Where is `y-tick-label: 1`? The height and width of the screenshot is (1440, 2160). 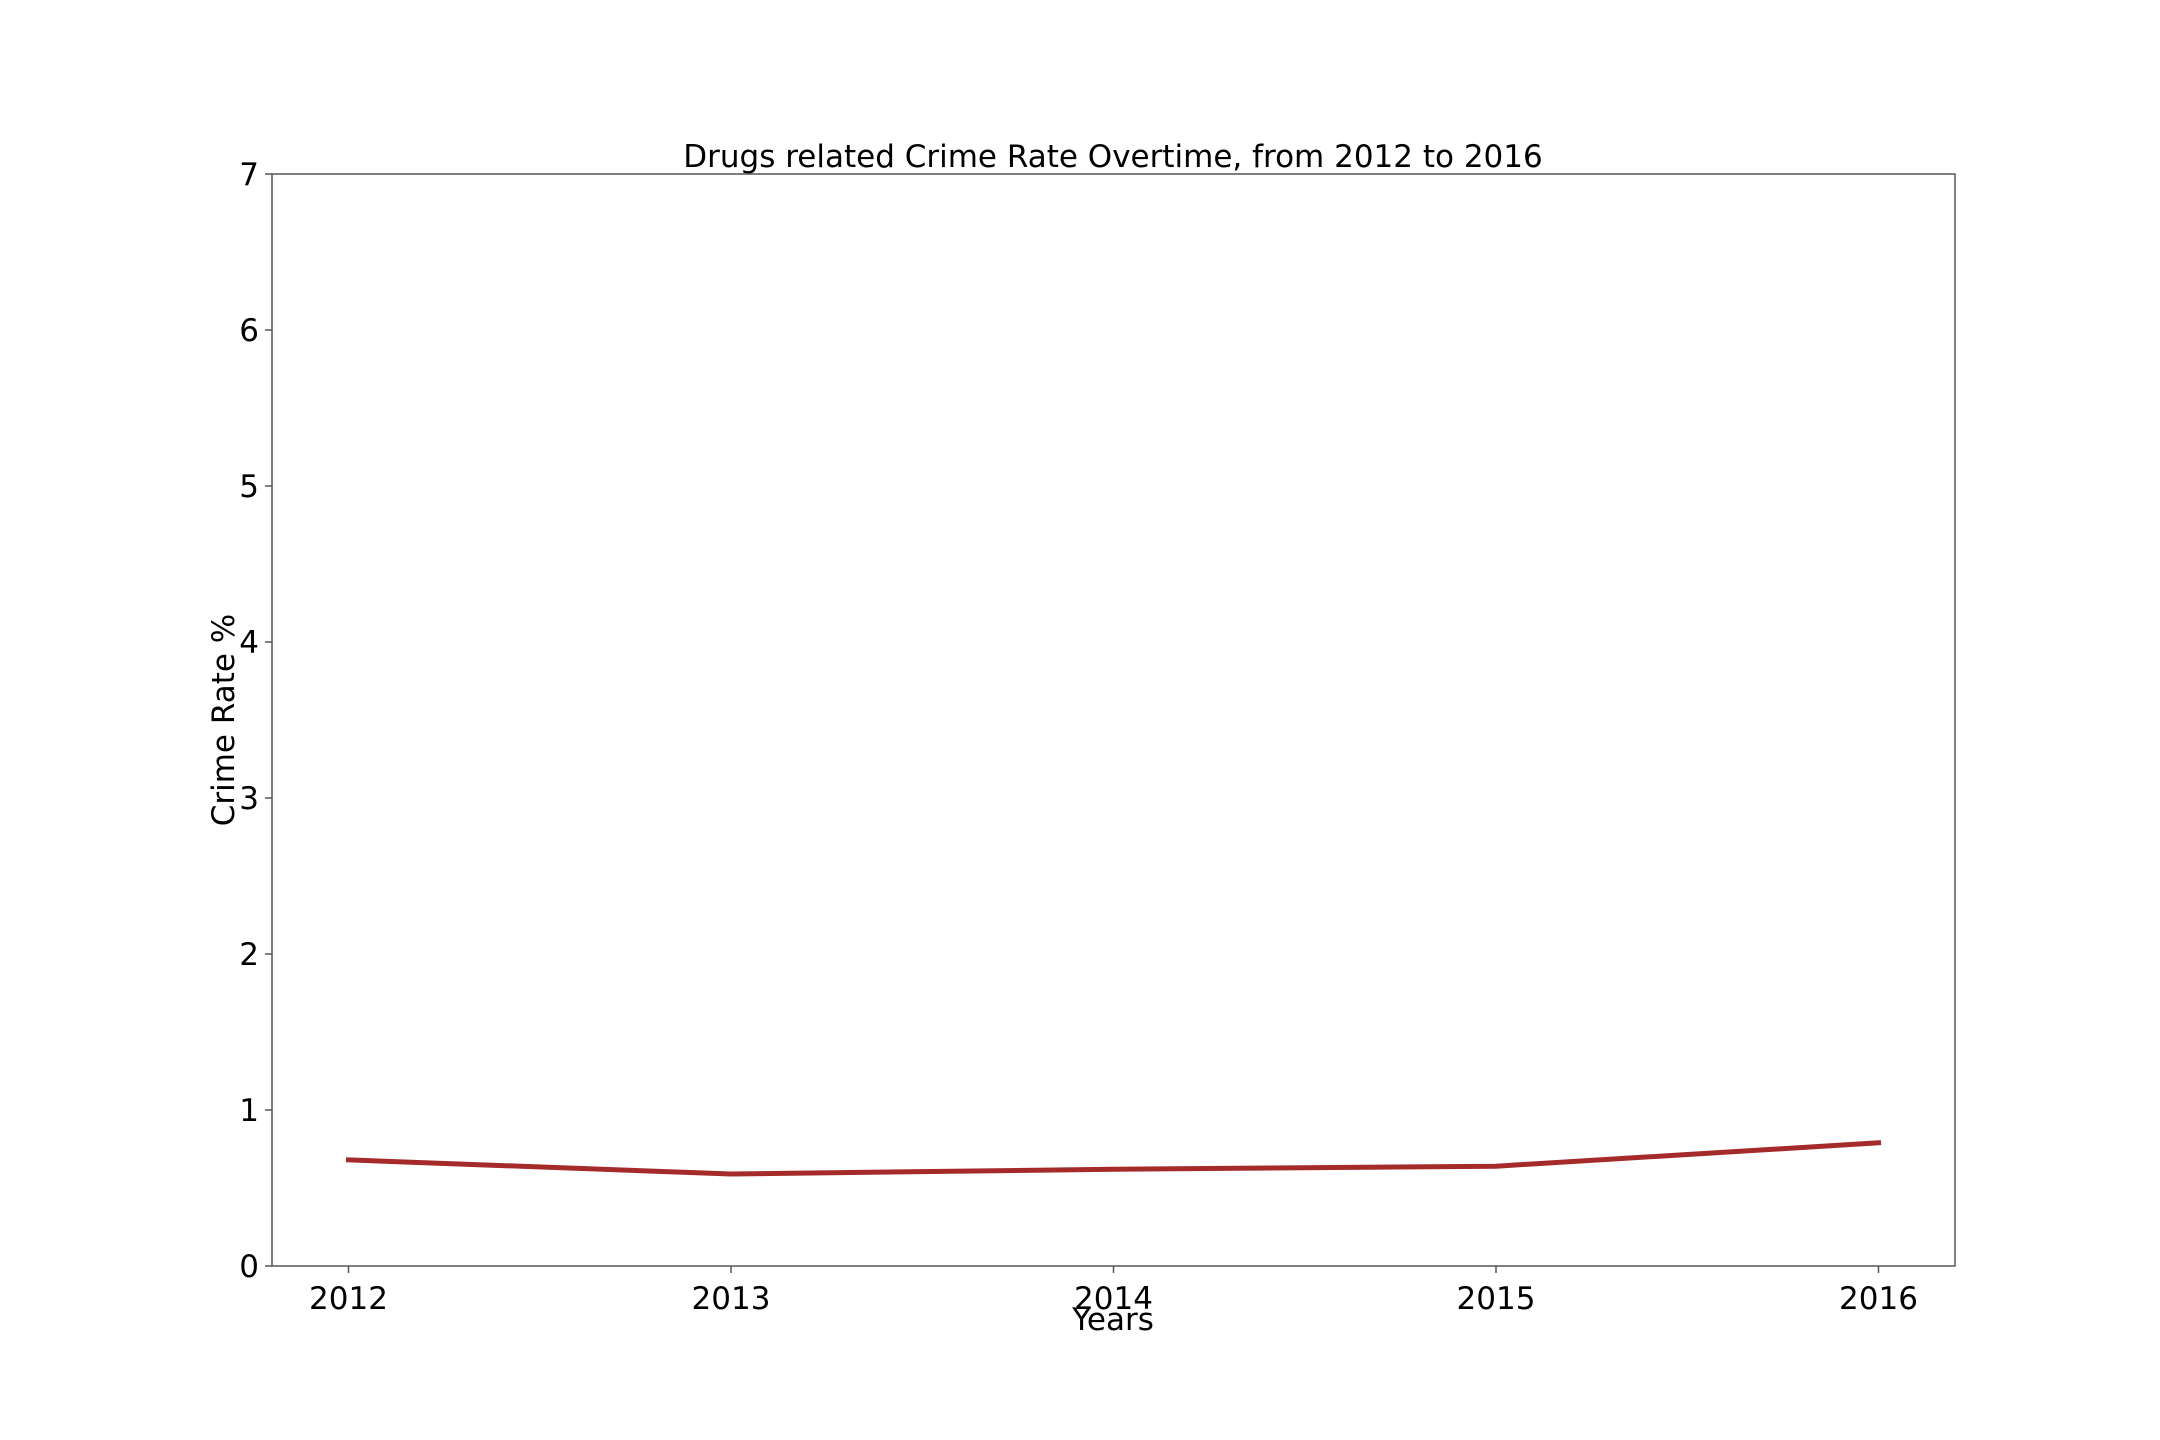
y-tick-label: 1 is located at coordinates (249, 1111).